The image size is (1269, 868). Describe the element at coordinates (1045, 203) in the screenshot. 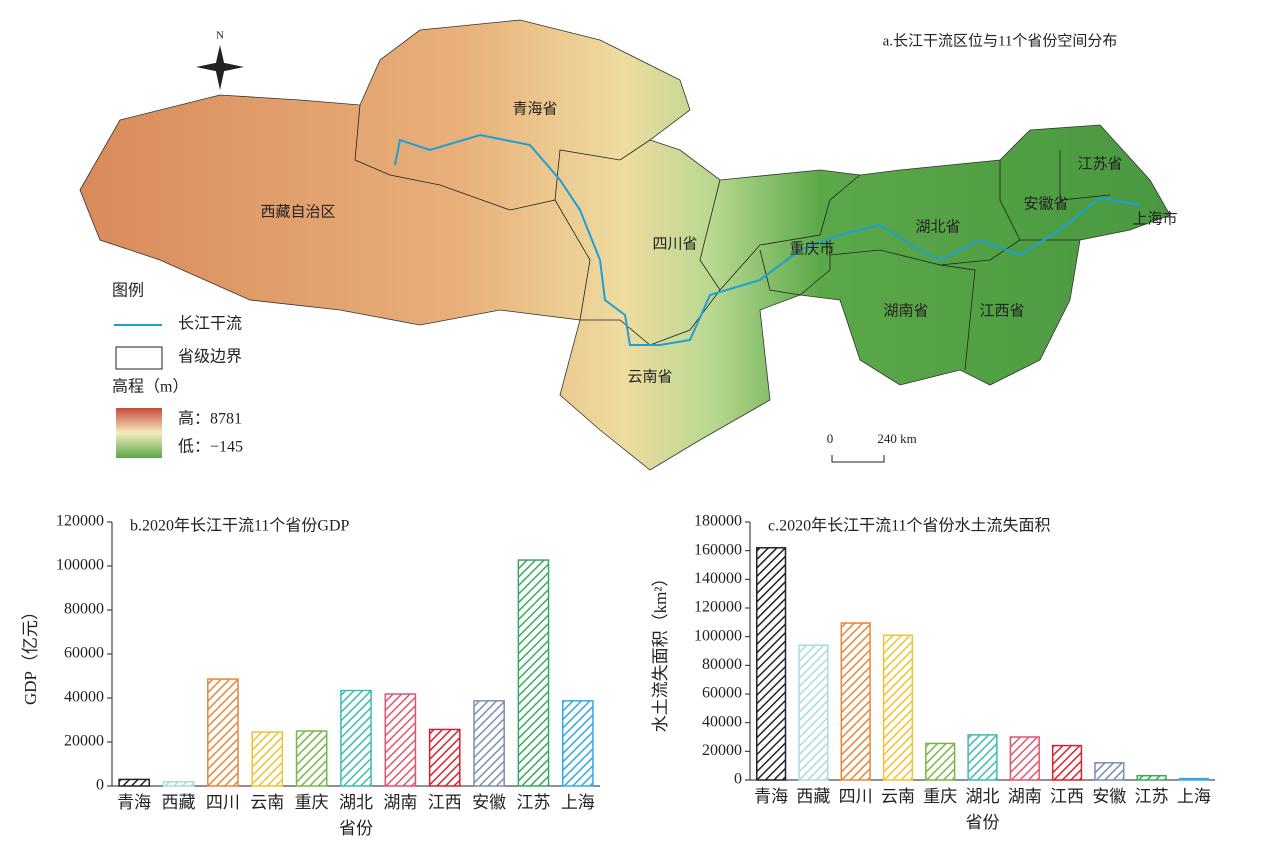

I see `province-label: 安徽省` at that location.